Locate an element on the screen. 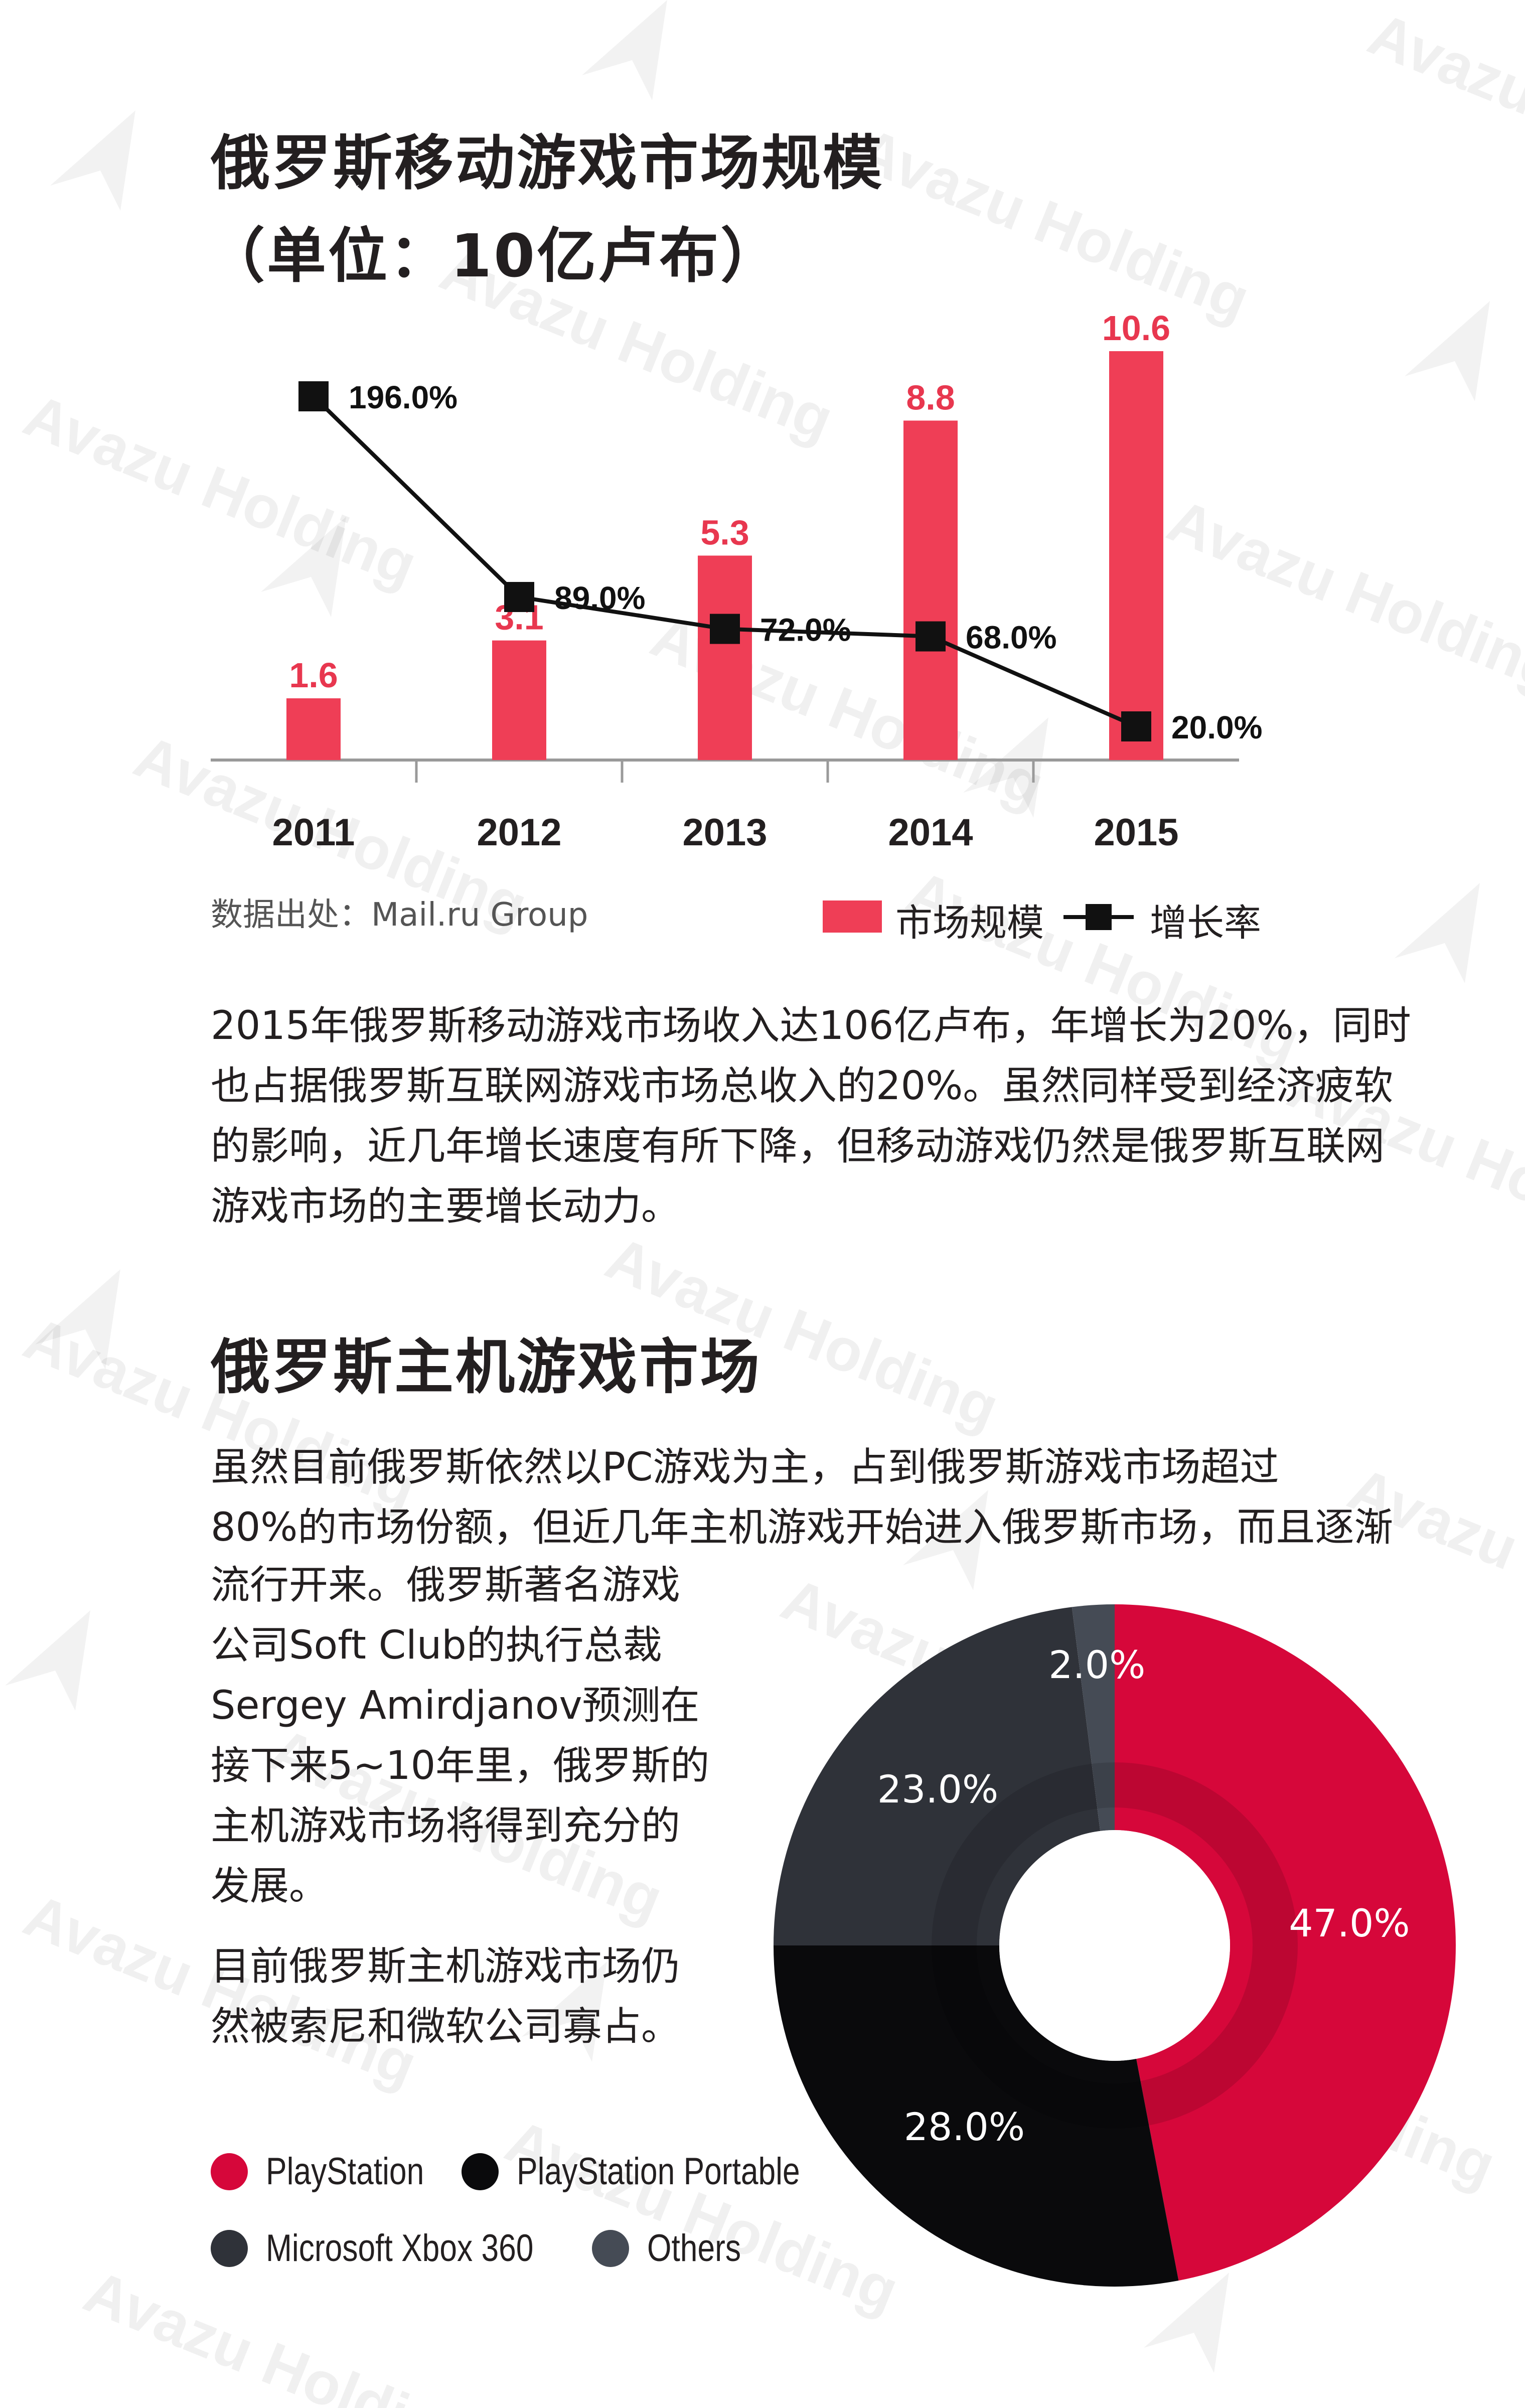 The height and width of the screenshot is (2408, 1525). growth-rate-label: 89.0% is located at coordinates (600, 598).